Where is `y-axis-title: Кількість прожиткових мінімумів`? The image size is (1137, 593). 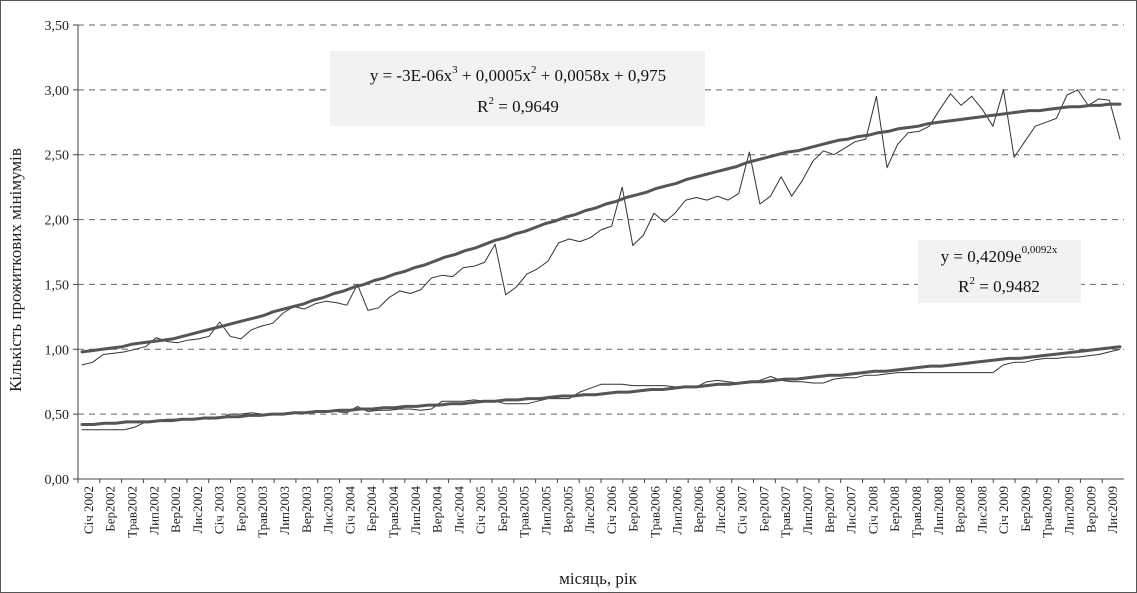
y-axis-title: Кількість прожиткових мінімумів is located at coordinates (15, 270).